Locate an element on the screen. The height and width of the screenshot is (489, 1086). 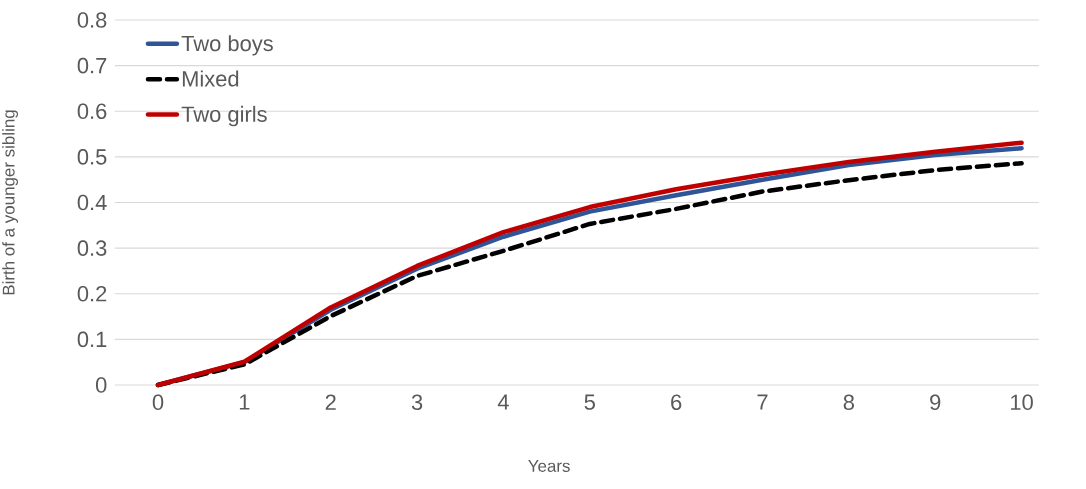
y-tick-label: 0.7 is located at coordinates (92, 65).